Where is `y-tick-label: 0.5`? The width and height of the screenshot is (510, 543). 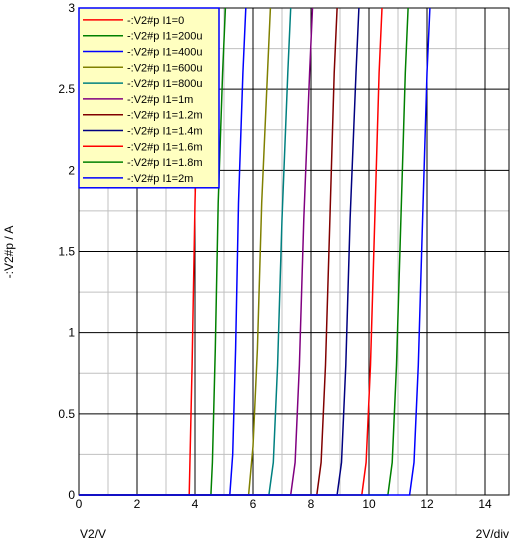
y-tick-label: 0.5 is located at coordinates (66, 414).